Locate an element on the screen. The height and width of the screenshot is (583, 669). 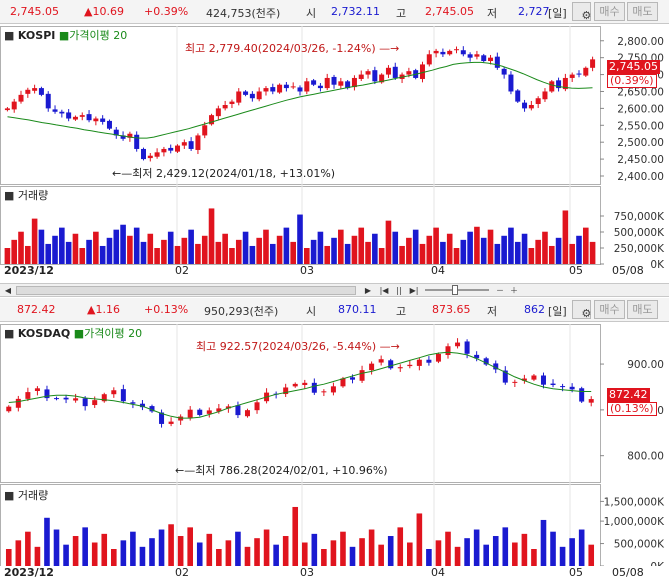
zoom-out-icon: － is located at coordinates (500, 290).